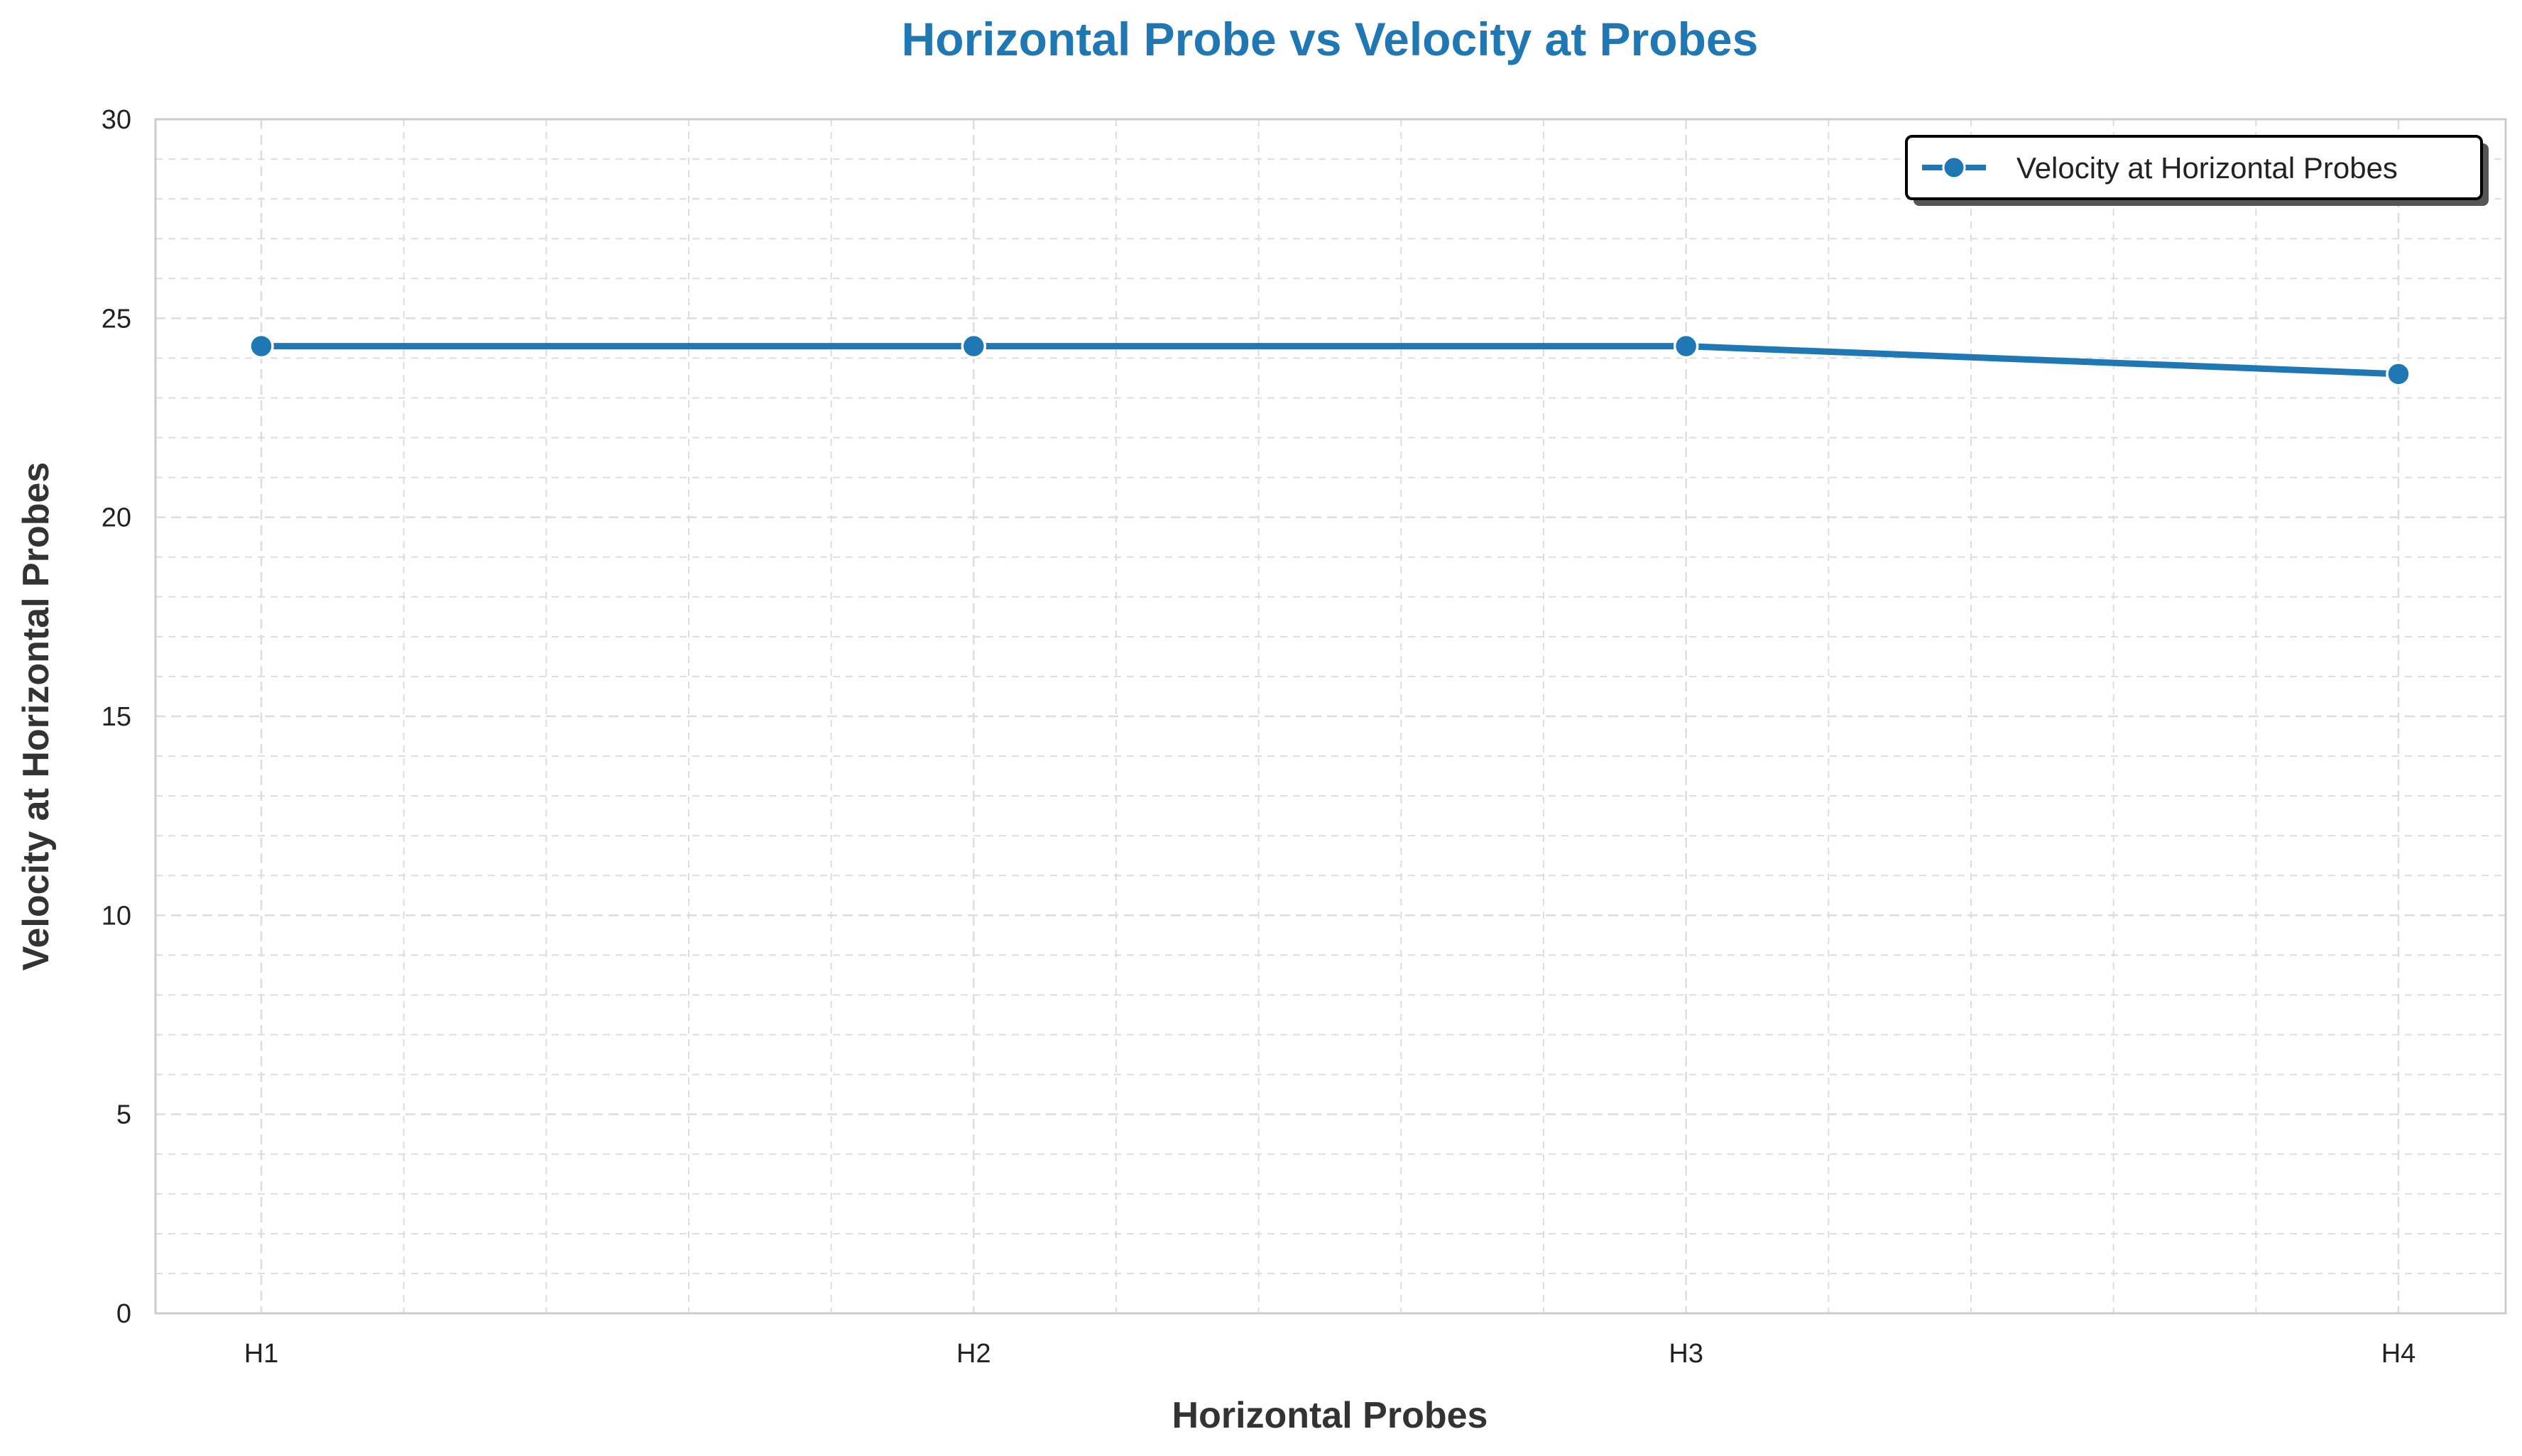 Image resolution: width=2522 pixels, height=1456 pixels. I want to click on y-axis-label: Velocity at Horizontal Probes, so click(36, 717).